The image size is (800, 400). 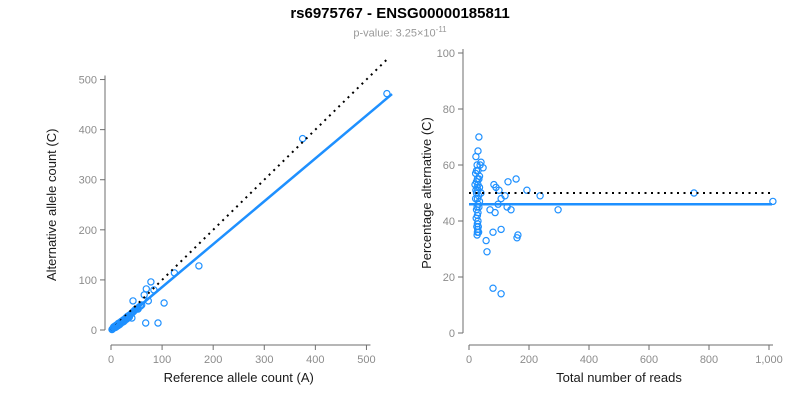 I want to click on y-tick-label: 20, so click(x=449, y=278).